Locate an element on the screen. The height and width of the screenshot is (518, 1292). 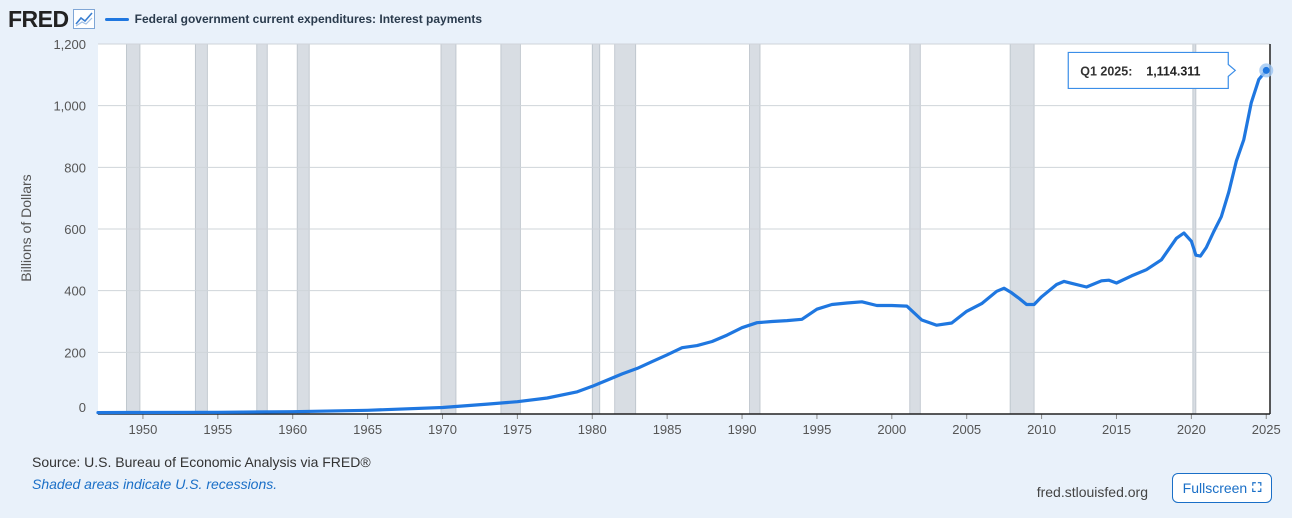
x-tick-label: 1980 is located at coordinates (592, 429).